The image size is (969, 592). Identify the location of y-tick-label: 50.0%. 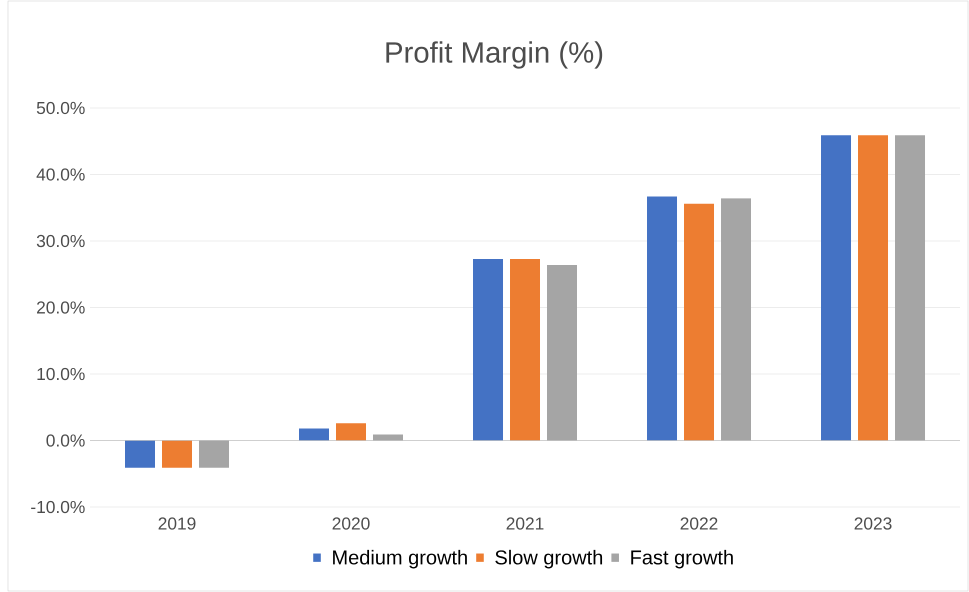
(60, 108).